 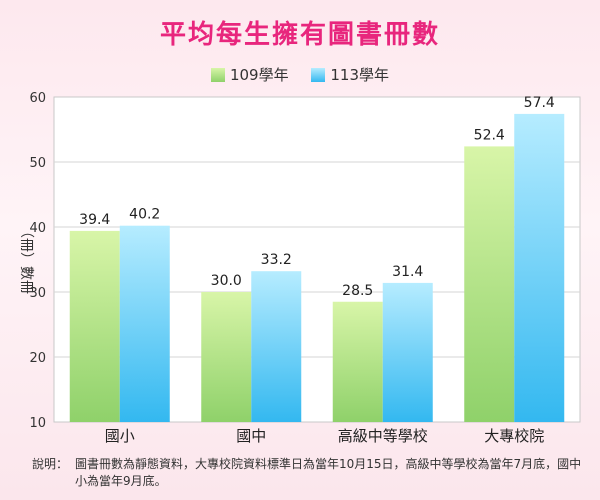 I want to click on value-label-109-3: 52.4, so click(x=489, y=135).